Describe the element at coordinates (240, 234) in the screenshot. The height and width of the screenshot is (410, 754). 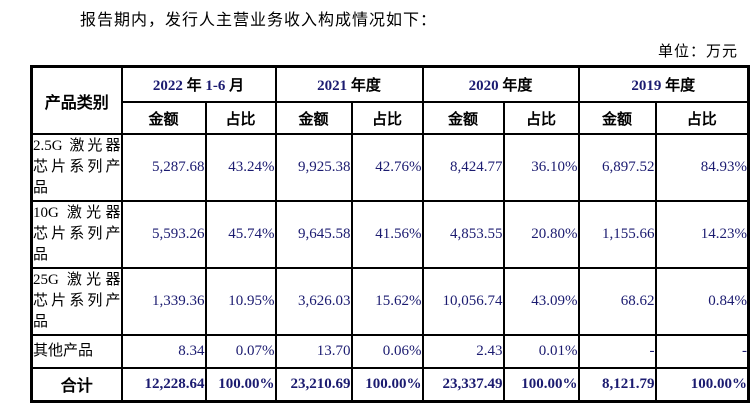
I see `ratio-cell: 45.74%` at that location.